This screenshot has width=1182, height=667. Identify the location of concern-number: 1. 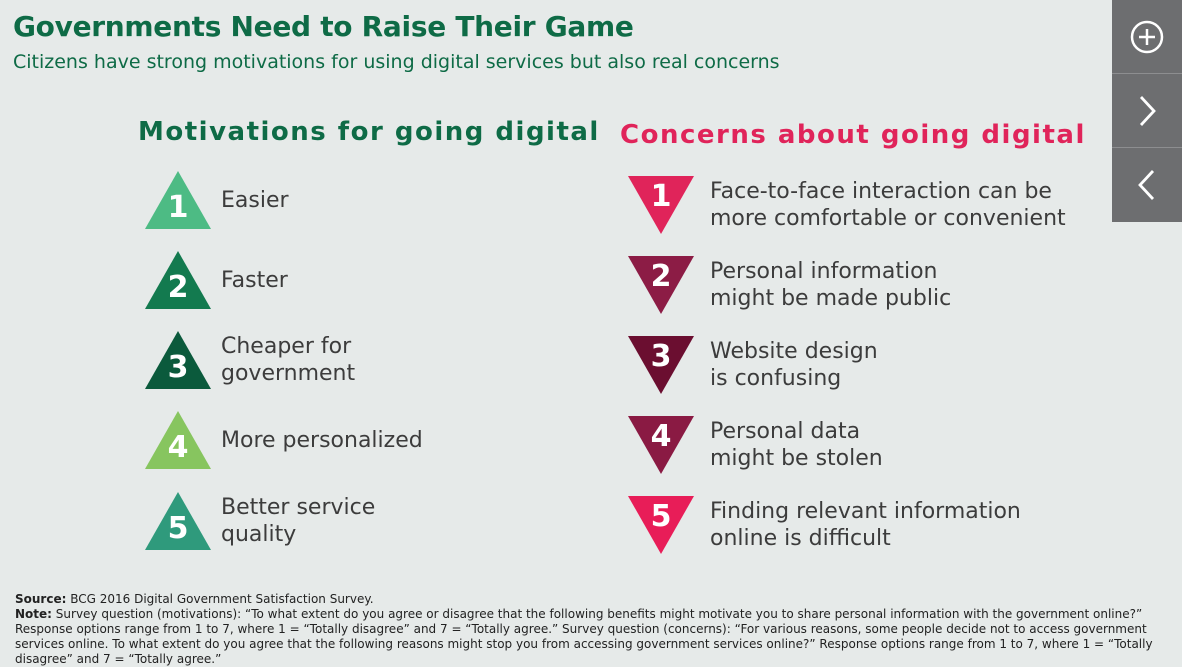
(661, 196).